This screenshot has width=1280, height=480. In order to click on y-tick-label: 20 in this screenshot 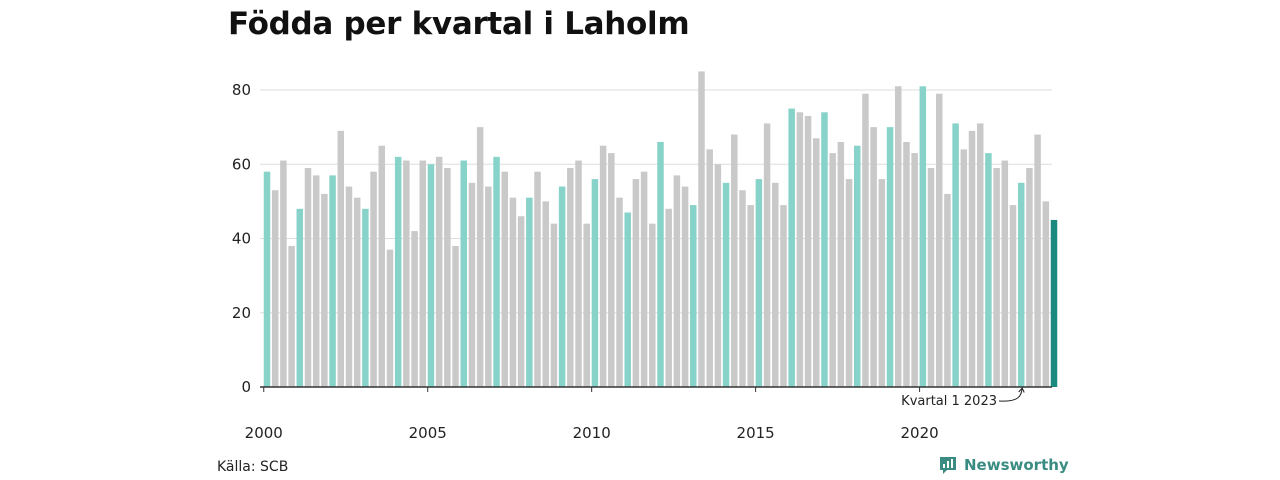, I will do `click(241, 313)`.